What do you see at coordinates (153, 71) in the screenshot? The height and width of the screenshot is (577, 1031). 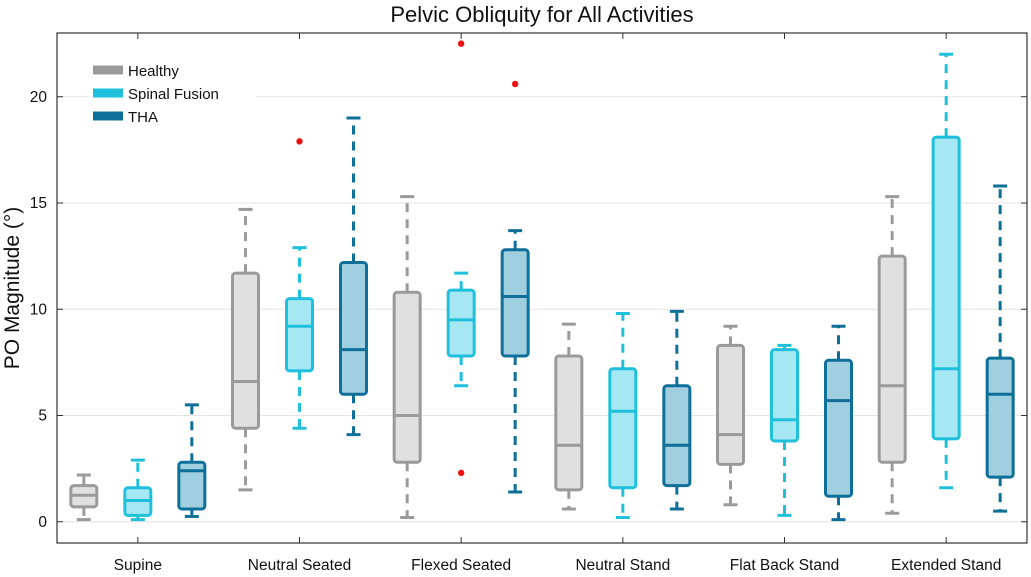 I see `legend-label: Healthy` at bounding box center [153, 71].